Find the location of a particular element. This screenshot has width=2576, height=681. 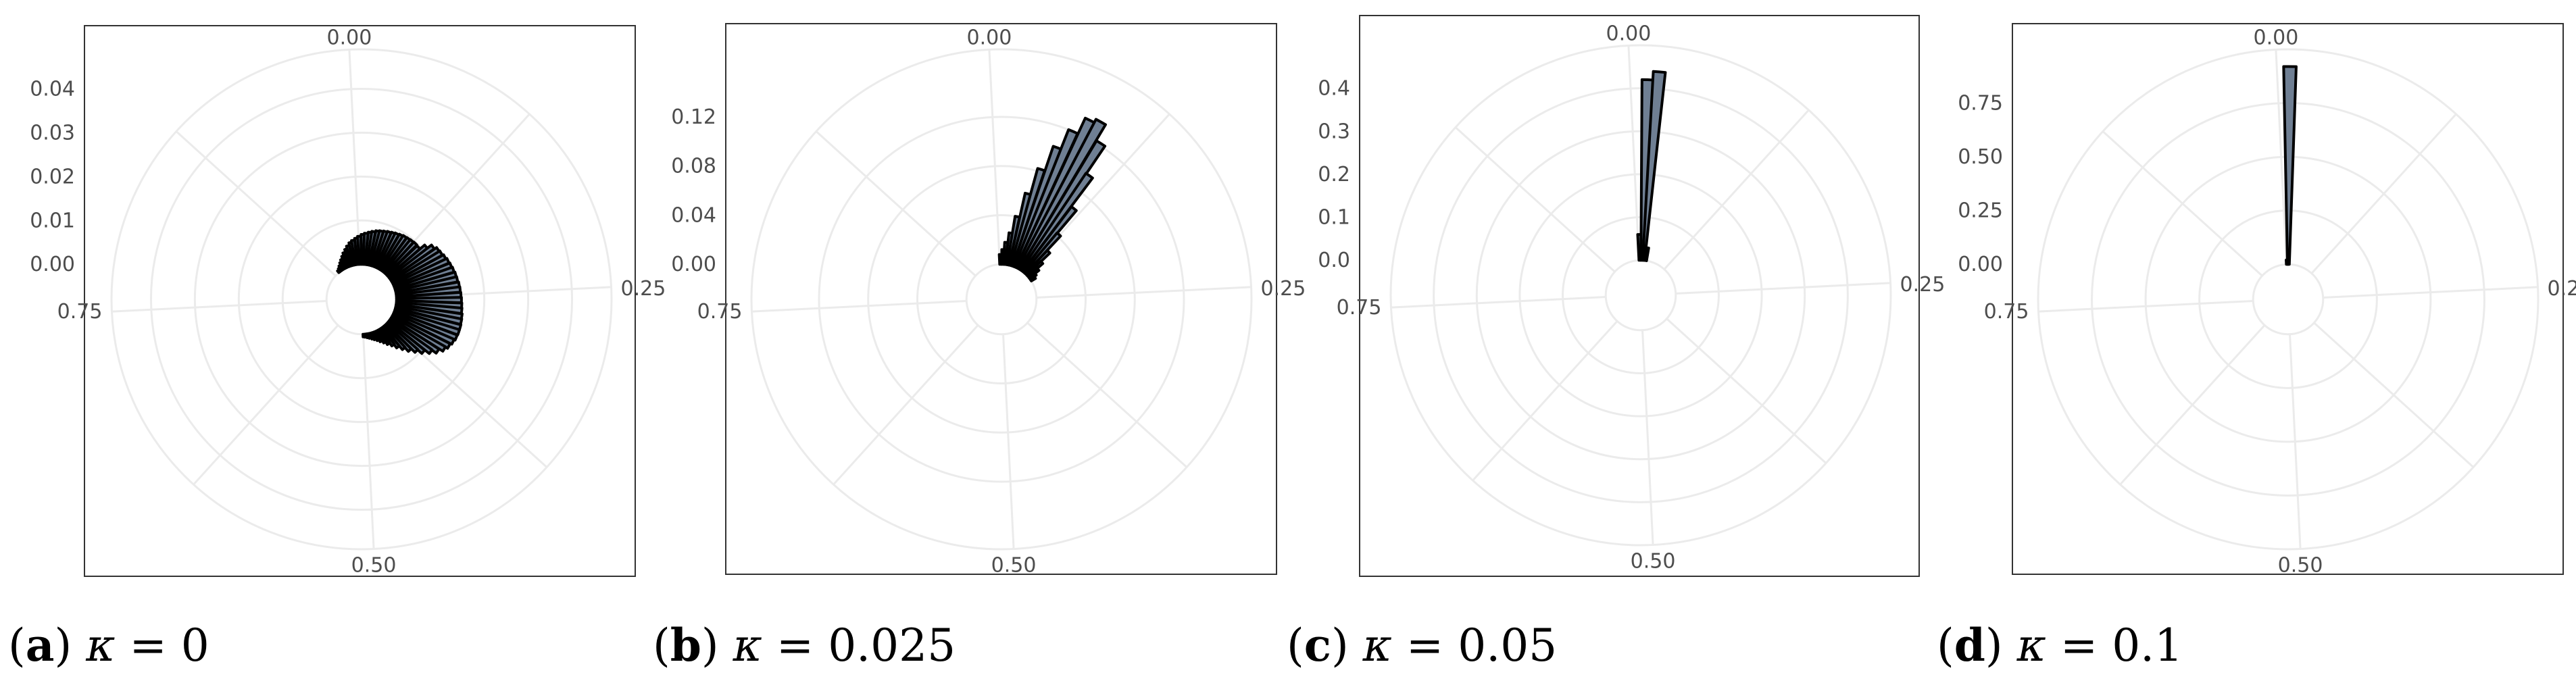

radial-tick-label: 0.0 is located at coordinates (1334, 260).